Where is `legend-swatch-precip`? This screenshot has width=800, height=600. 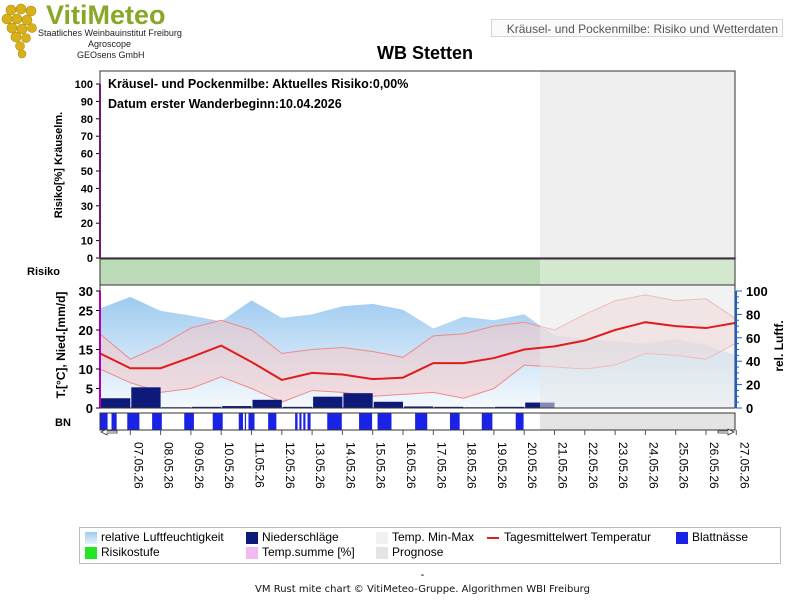
legend-swatch-precip is located at coordinates (252, 538).